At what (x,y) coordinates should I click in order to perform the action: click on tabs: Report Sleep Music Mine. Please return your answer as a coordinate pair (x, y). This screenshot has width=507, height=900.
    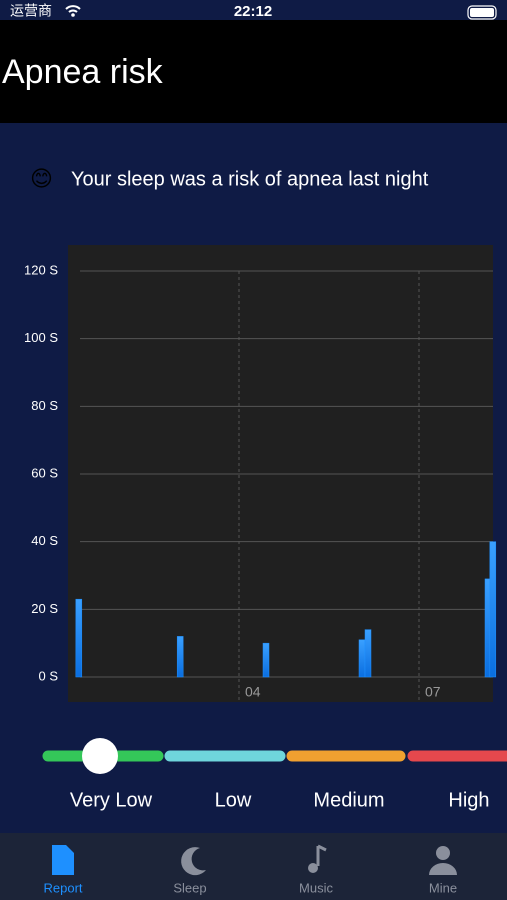
    Looking at the image, I should click on (250, 887).